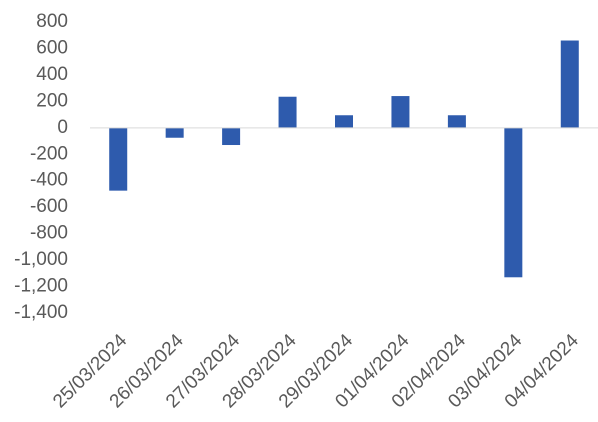  I want to click on y-tick-label: -1,200, so click(41, 286).